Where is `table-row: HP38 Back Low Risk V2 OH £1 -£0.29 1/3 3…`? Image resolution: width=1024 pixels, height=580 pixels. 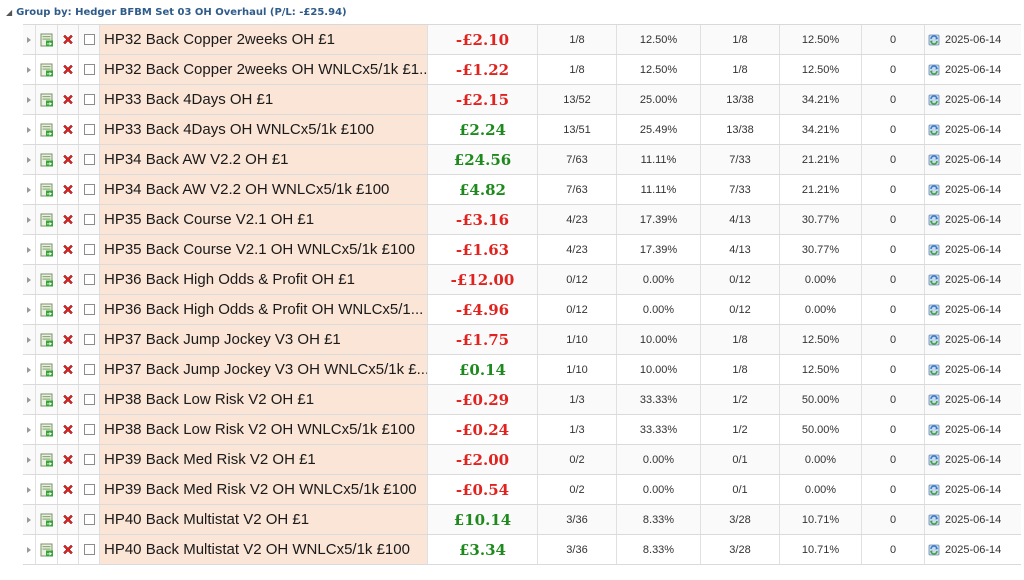
table-row: HP38 Back Low Risk V2 OH £1 -£0.29 1/3 3… is located at coordinates (522, 400).